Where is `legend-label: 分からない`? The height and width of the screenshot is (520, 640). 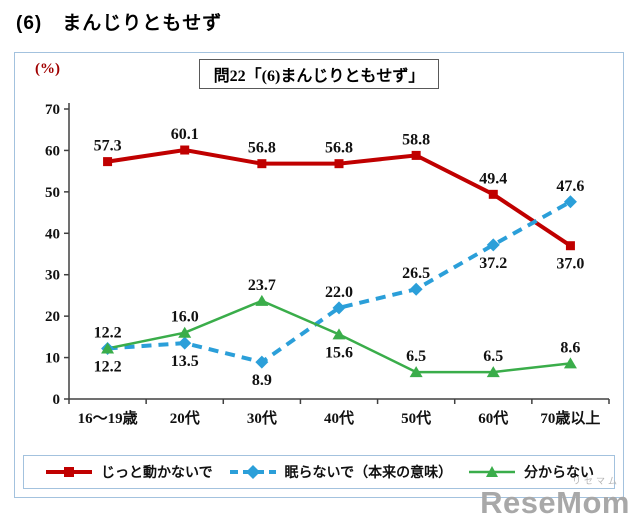 legend-label: 分からない is located at coordinates (559, 473).